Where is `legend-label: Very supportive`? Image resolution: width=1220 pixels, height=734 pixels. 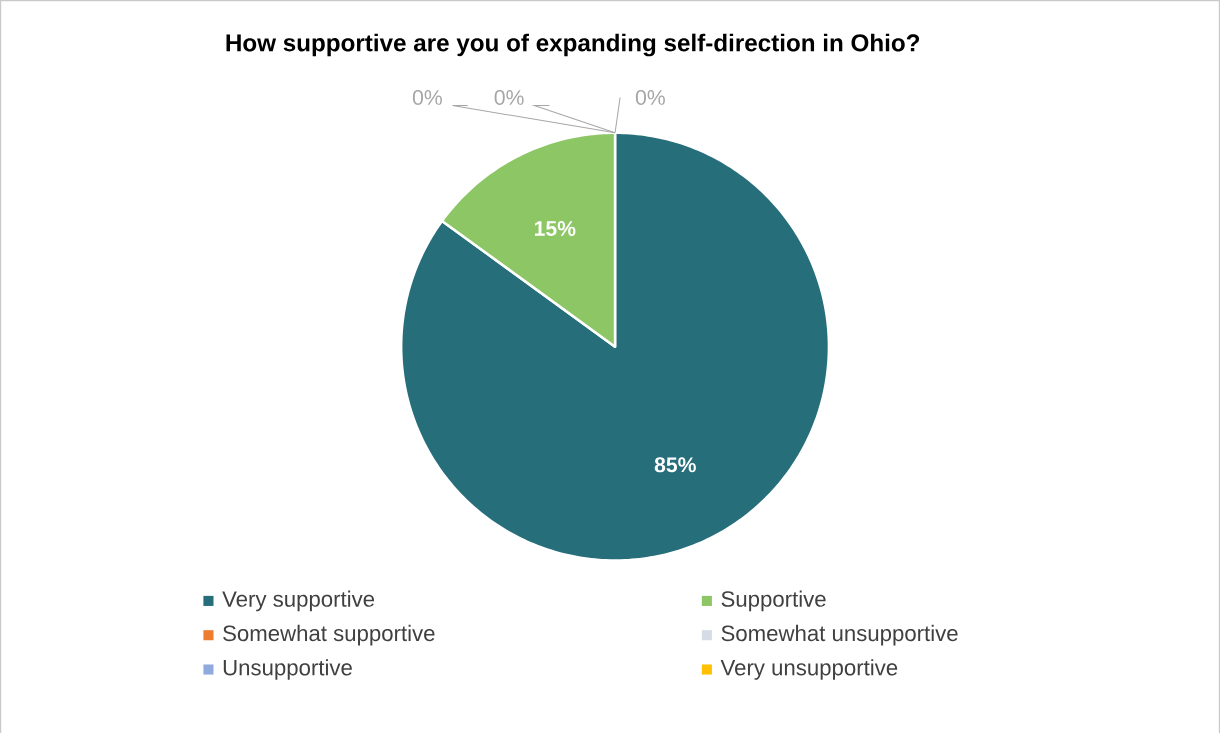 legend-label: Very supportive is located at coordinates (298, 601).